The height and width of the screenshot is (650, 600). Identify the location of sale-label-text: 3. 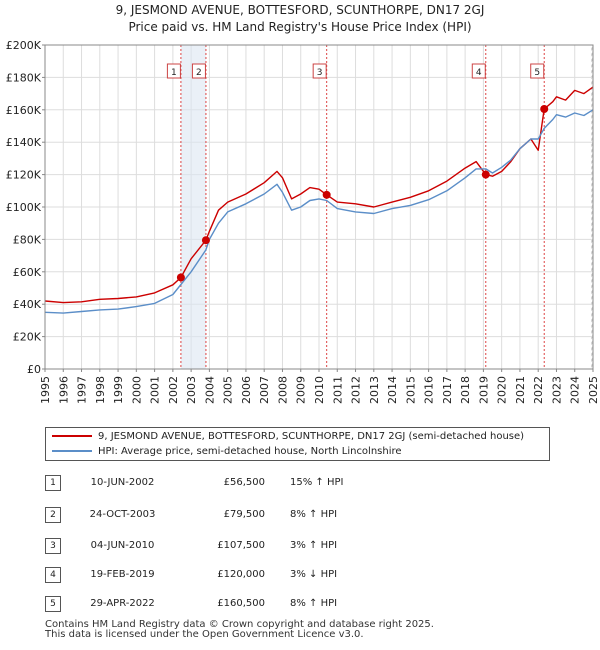
(320, 73).